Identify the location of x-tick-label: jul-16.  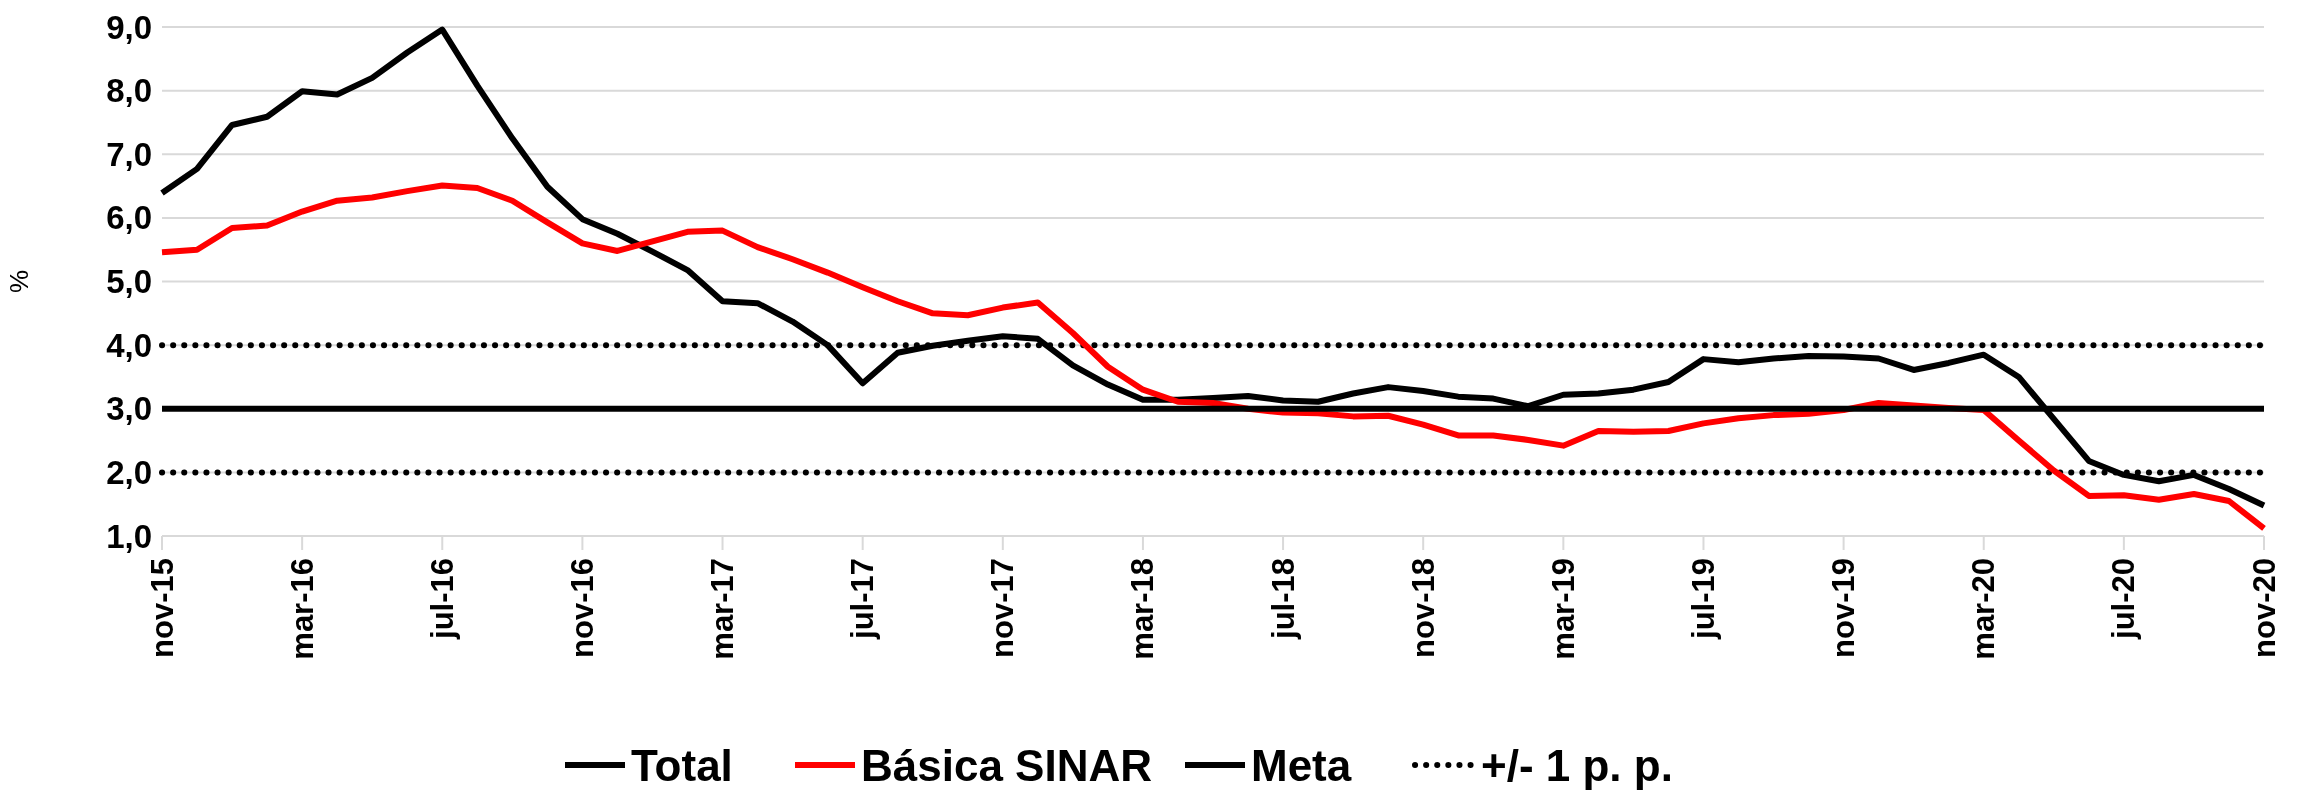
(442, 599).